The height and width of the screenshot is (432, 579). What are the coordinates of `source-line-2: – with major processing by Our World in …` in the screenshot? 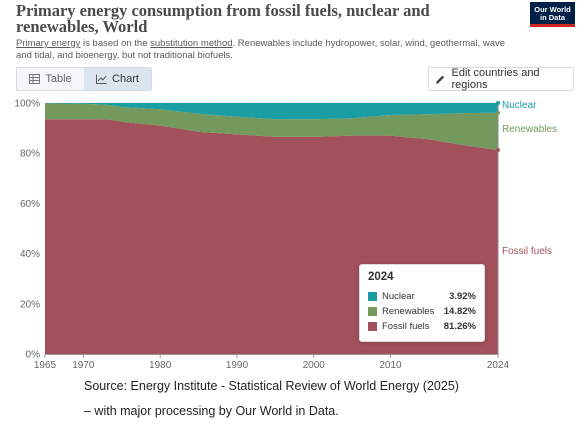 It's located at (211, 411).